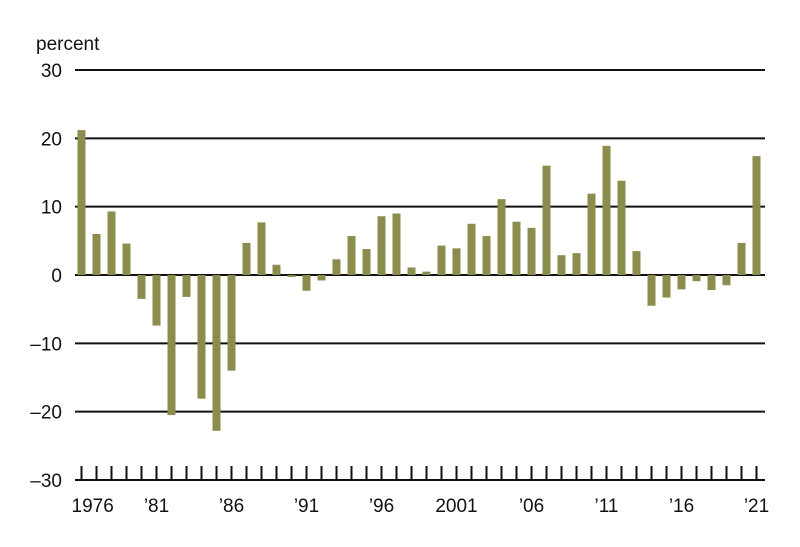  What do you see at coordinates (756, 215) in the screenshot?
I see `bar-2021` at bounding box center [756, 215].